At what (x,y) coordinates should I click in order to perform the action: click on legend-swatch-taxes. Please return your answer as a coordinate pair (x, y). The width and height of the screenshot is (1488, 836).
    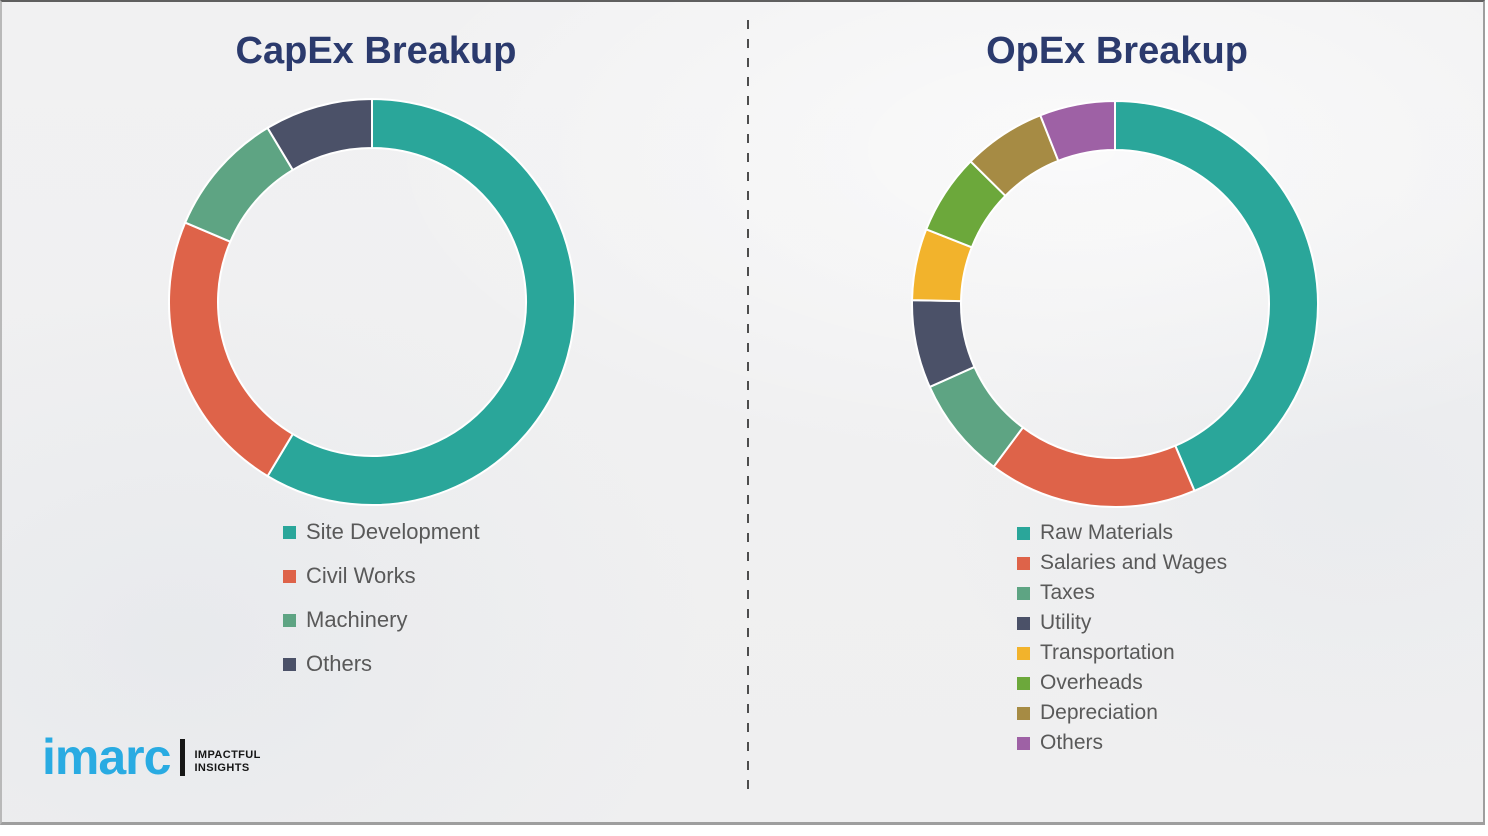
    Looking at the image, I should click on (1023, 593).